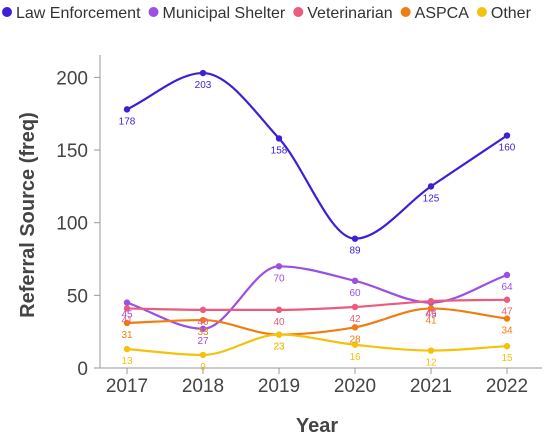 This screenshot has width=550, height=440. I want to click on data-label: 13, so click(127, 361).